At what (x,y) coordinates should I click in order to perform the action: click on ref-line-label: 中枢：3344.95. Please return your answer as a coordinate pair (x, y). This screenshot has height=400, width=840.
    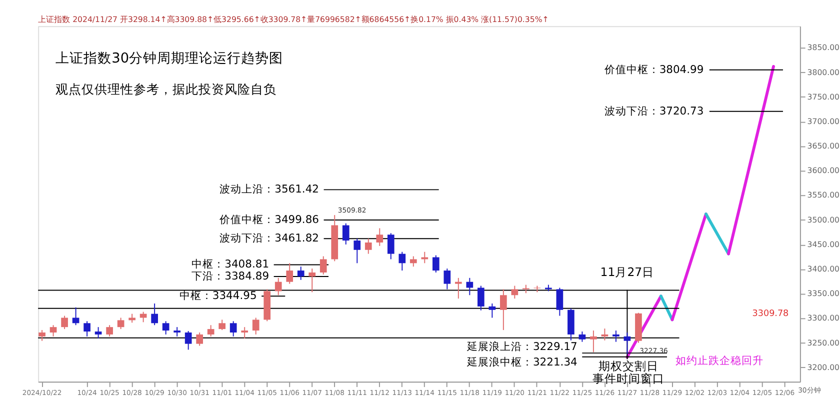
    Looking at the image, I should click on (218, 295).